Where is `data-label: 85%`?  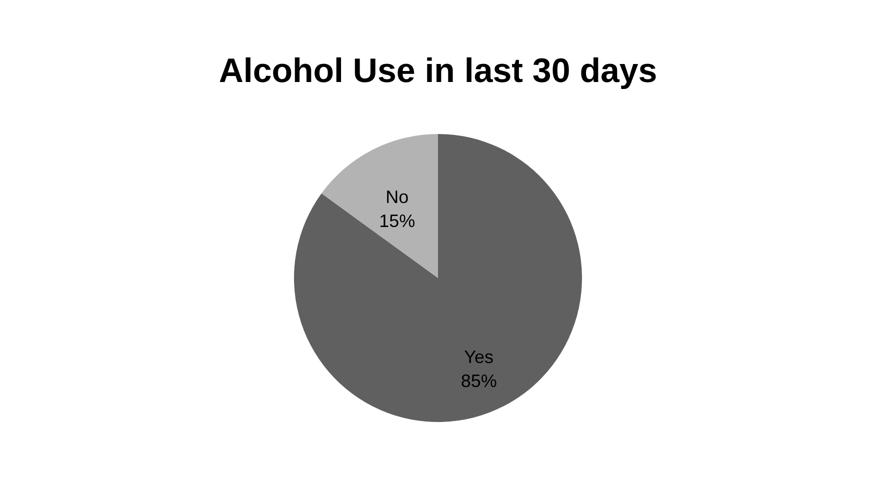
data-label: 85% is located at coordinates (478, 381).